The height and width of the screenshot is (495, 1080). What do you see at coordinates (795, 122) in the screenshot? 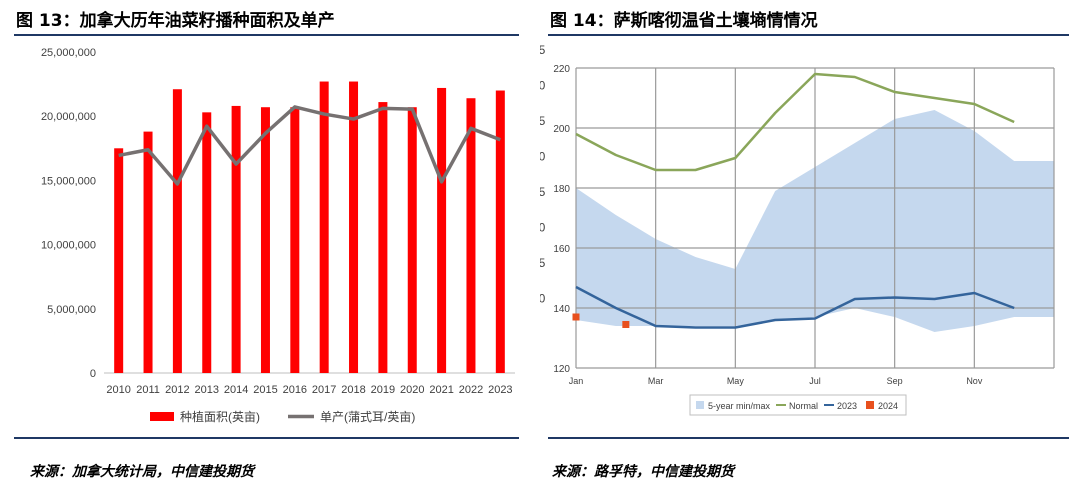
I see `normal-line` at bounding box center [795, 122].